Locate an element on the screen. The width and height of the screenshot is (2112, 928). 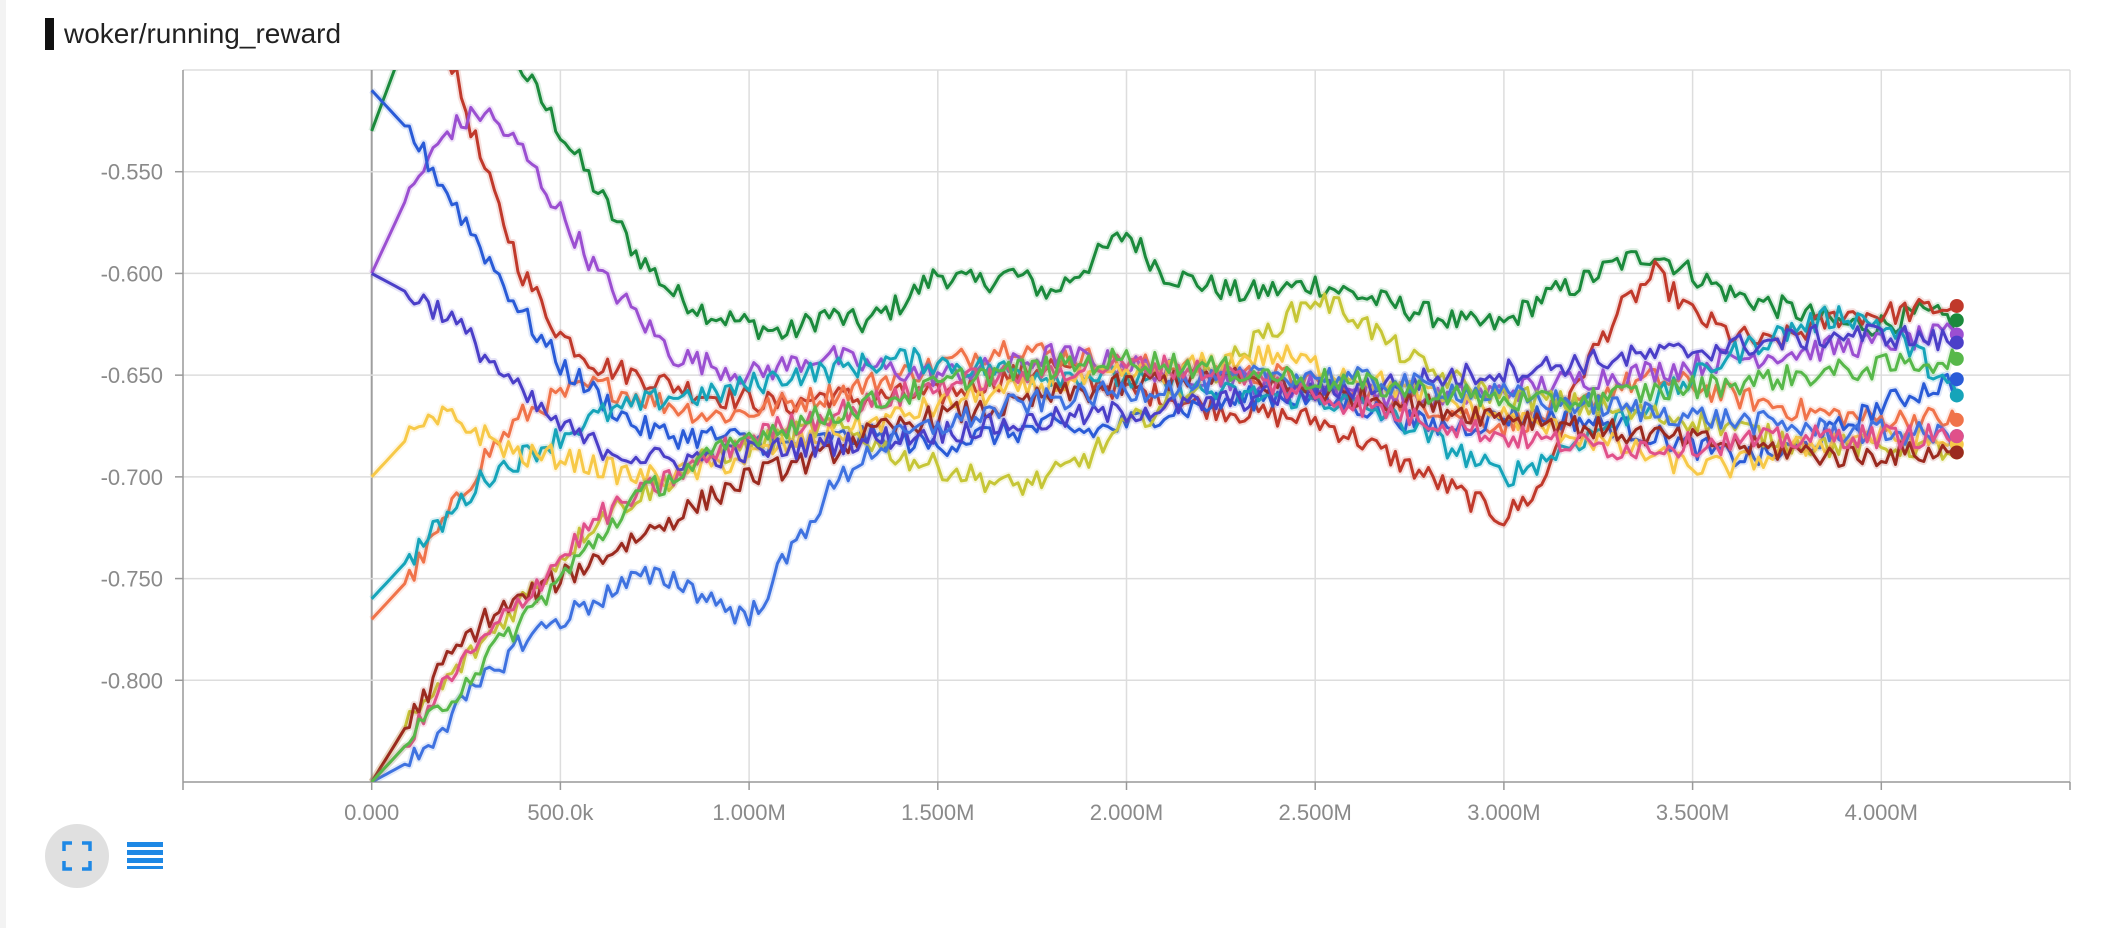
y-tick-label: -0.600 is located at coordinates (132, 273).